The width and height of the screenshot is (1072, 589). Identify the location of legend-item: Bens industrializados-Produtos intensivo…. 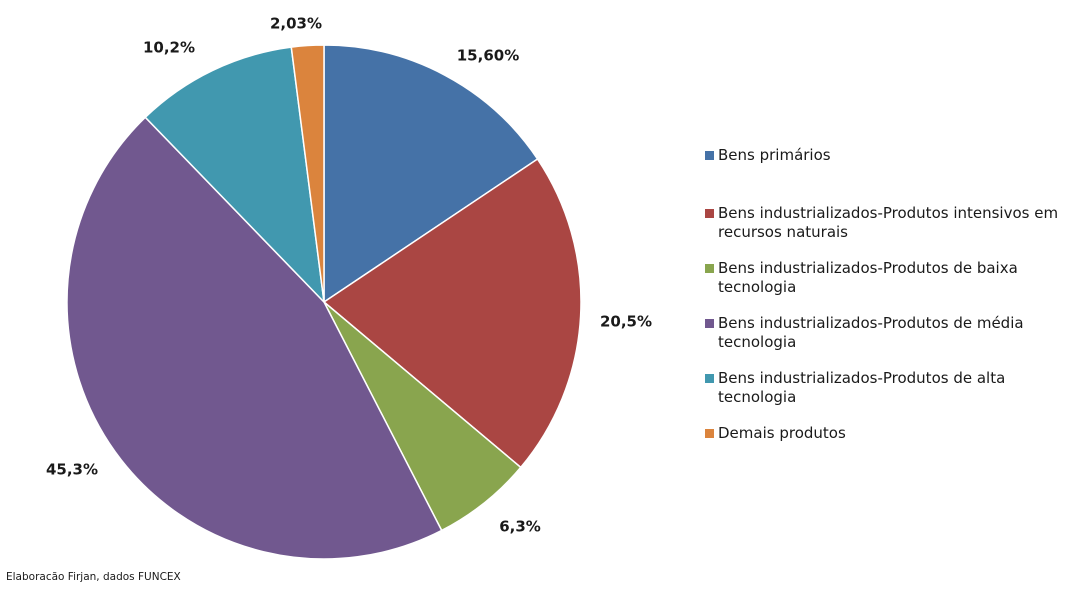
(885, 223).